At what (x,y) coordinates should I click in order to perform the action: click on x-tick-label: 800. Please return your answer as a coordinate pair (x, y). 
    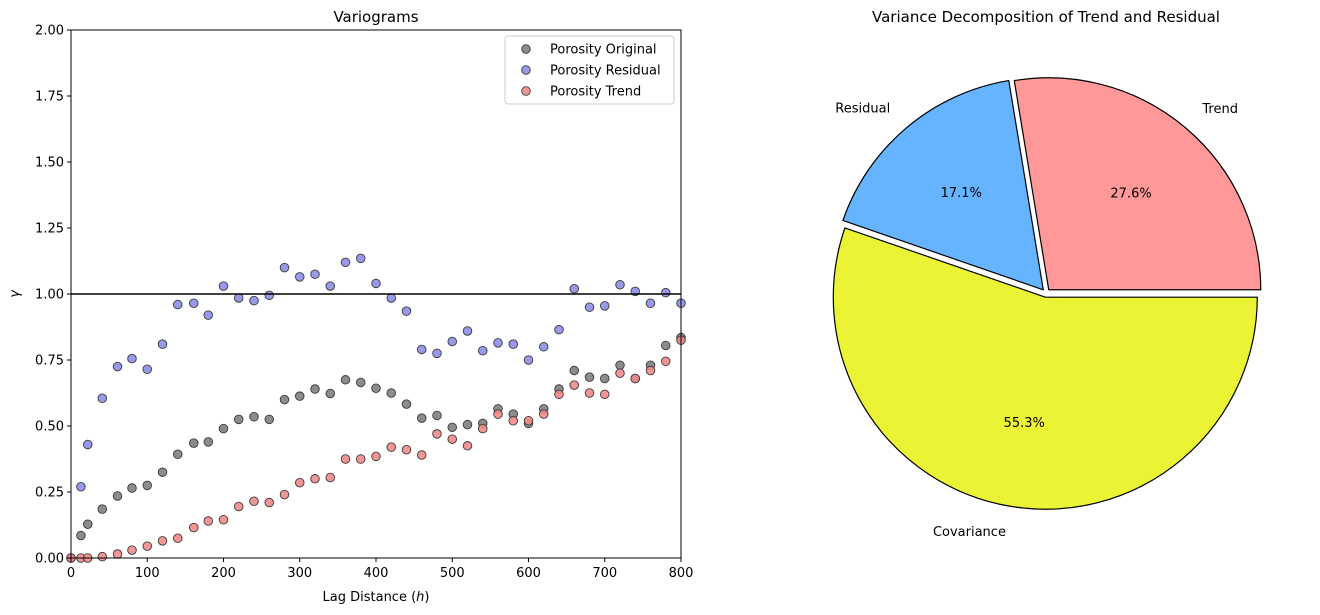
    Looking at the image, I should click on (681, 573).